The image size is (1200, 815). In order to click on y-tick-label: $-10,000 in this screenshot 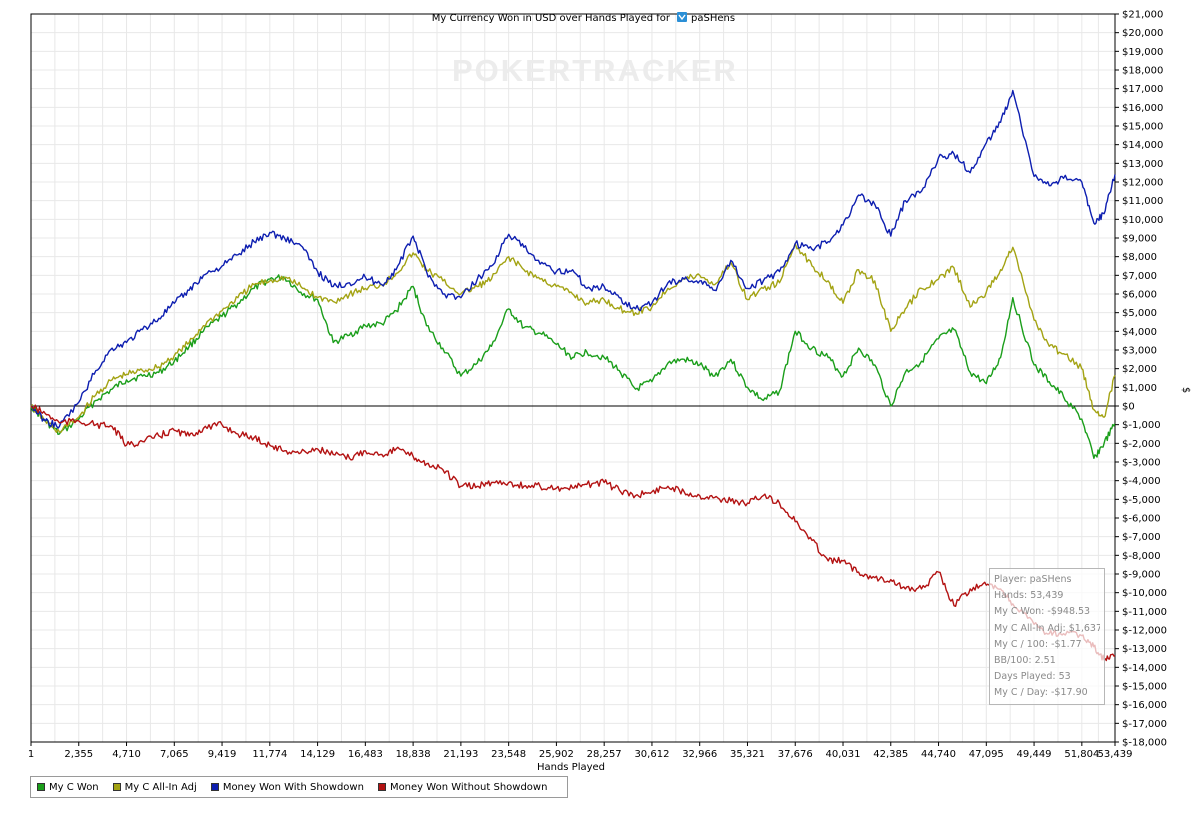, I will do `click(1144, 593)`.